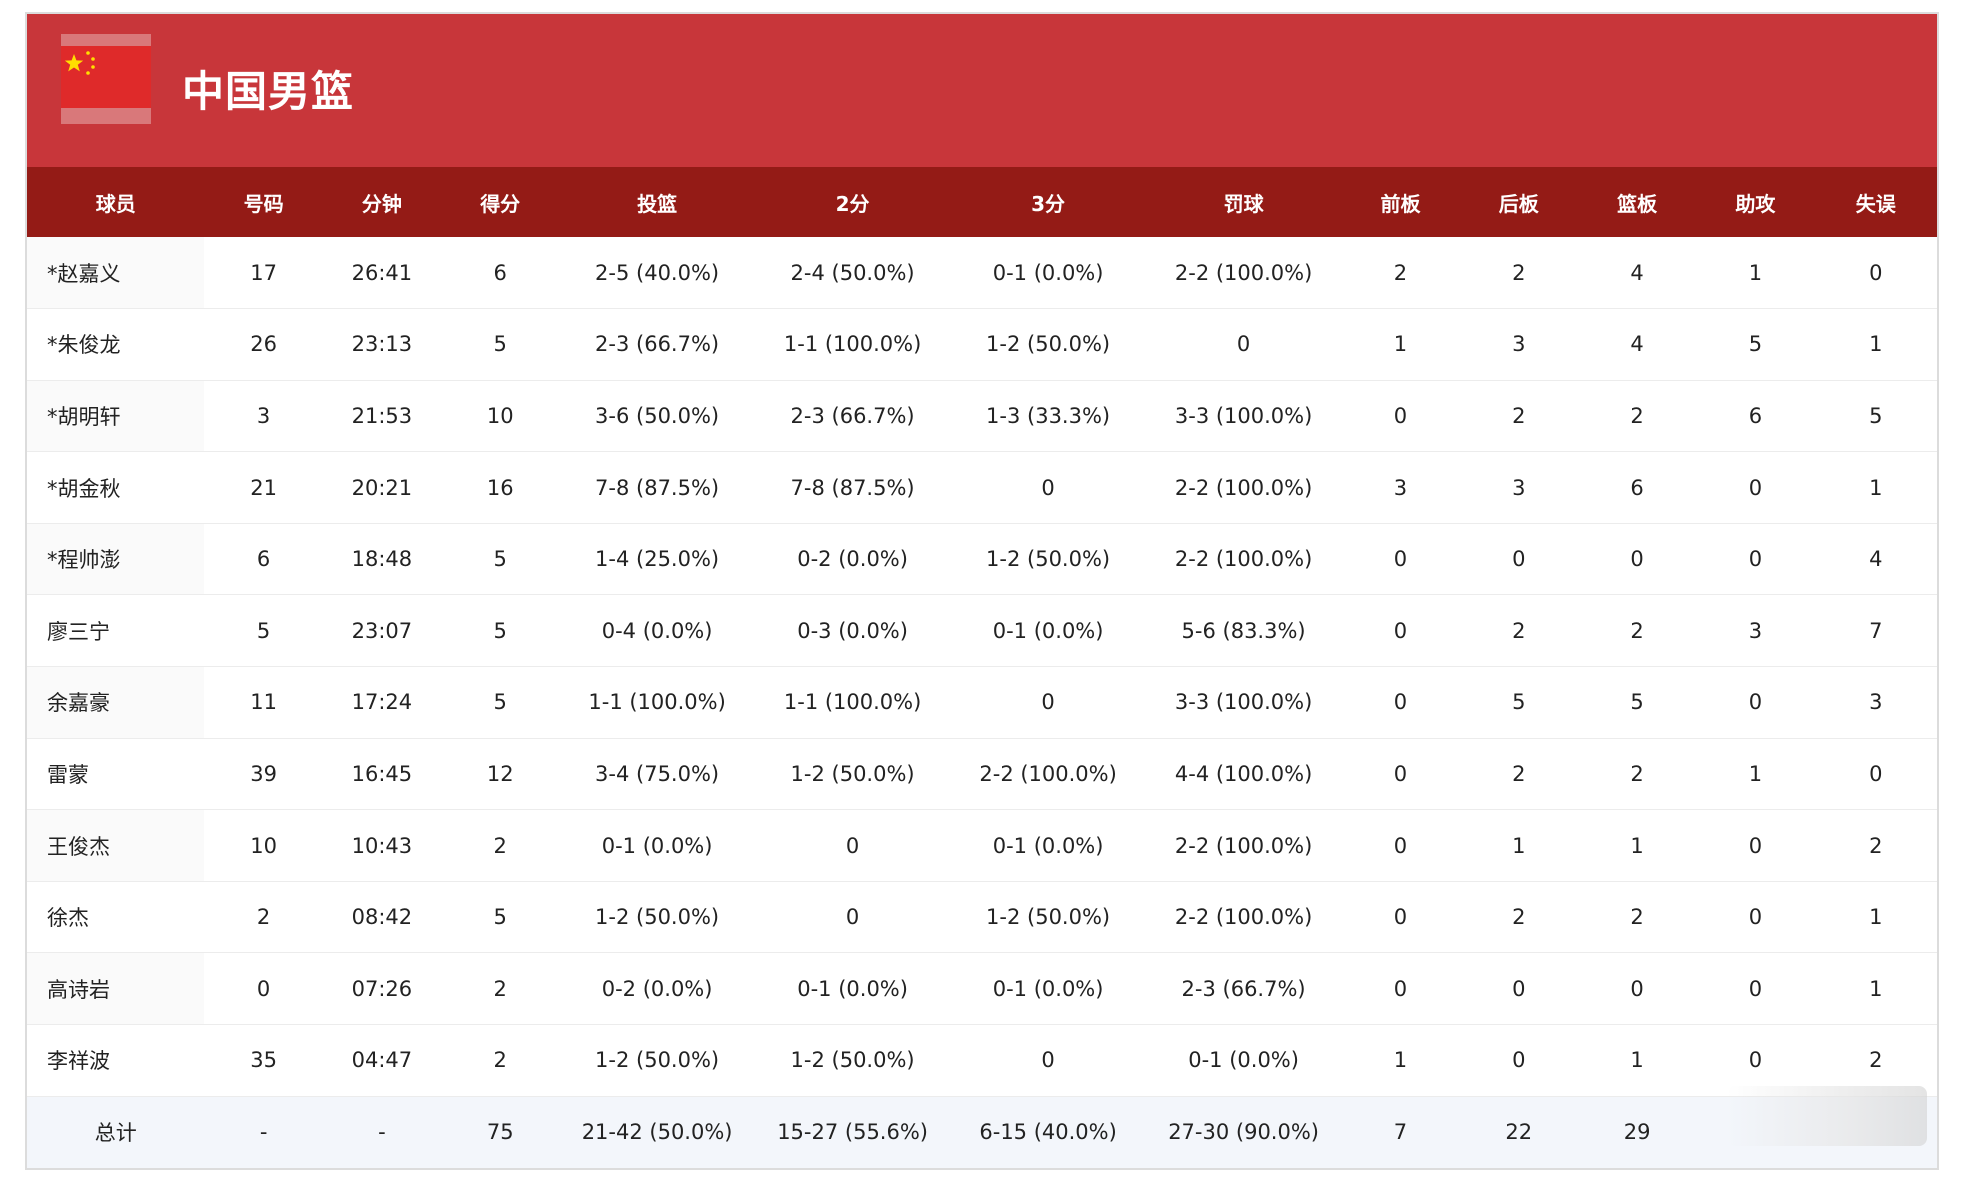 Image resolution: width=1962 pixels, height=1180 pixels. What do you see at coordinates (1243, 631) in the screenshot?
I see `cell-ft: 5-6 (83.3%)` at bounding box center [1243, 631].